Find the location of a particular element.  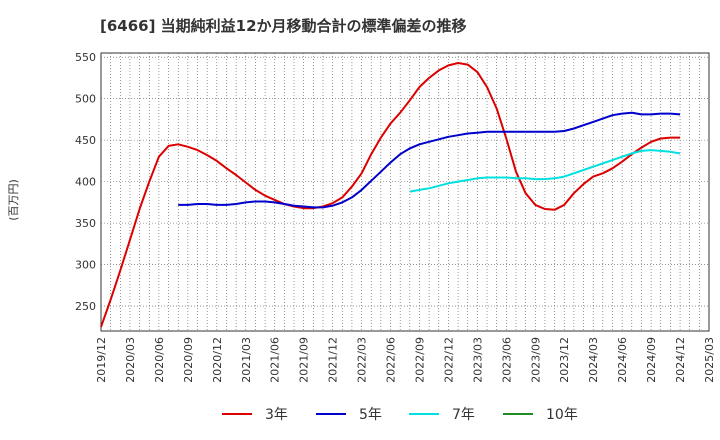

x-tick-label: 2020/12 is located at coordinates (217, 360).